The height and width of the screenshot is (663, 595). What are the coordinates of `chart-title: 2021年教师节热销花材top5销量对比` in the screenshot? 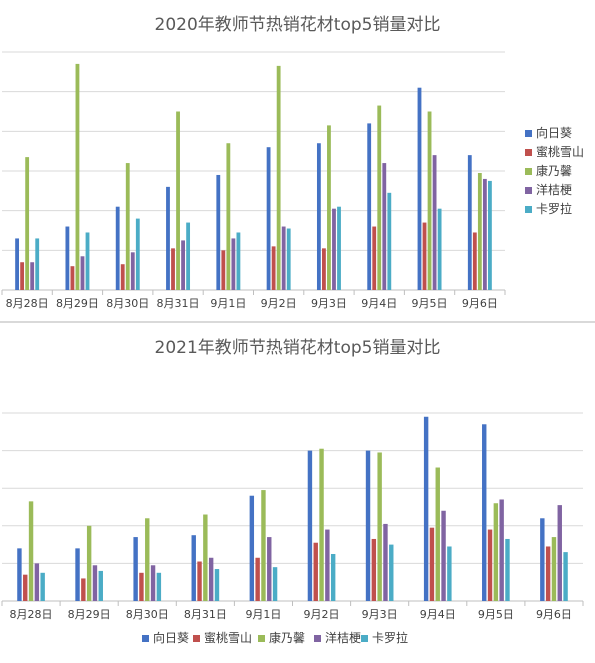 It's located at (297, 348).